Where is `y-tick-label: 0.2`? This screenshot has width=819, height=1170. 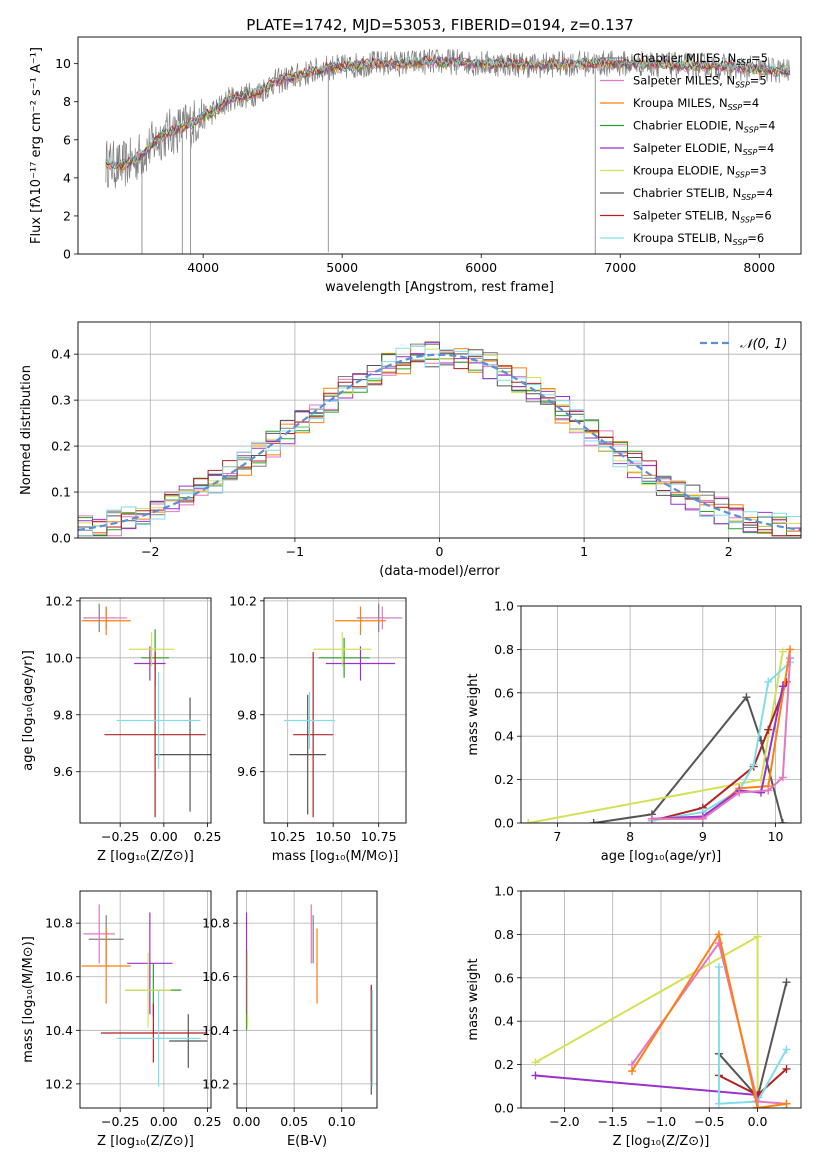
y-tick-label: 0.2 is located at coordinates (504, 1064).